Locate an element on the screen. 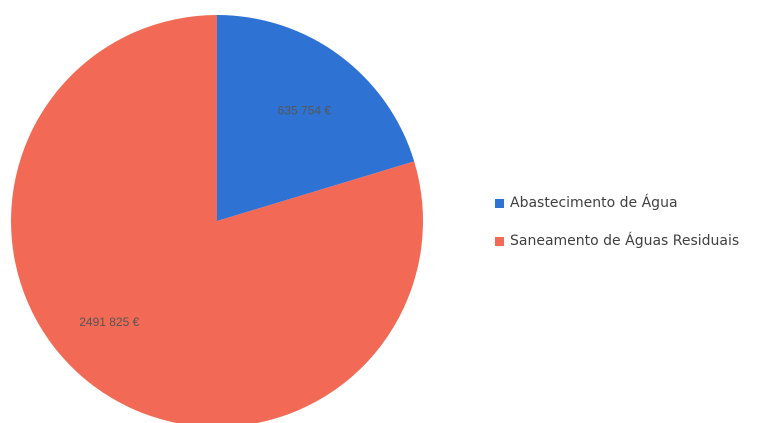 The image size is (763, 423). legend-item-saneamento: Saneamento de Águas Residuais is located at coordinates (617, 241).